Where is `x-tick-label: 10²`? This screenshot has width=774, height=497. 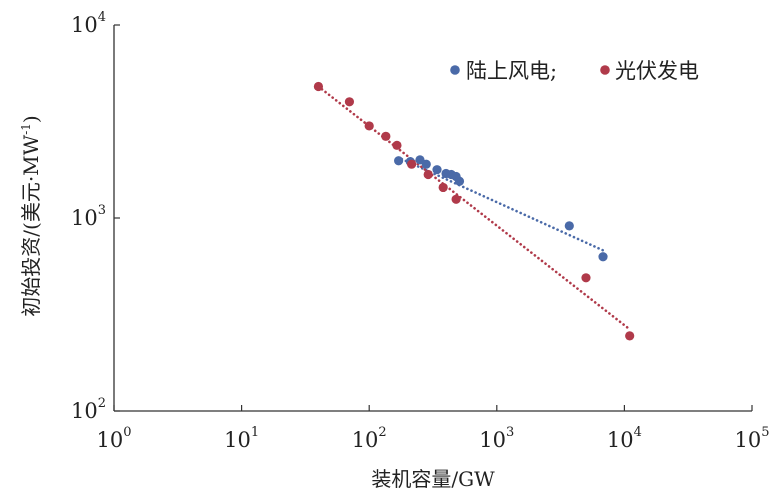
x-tick-label: 10² is located at coordinates (369, 438).